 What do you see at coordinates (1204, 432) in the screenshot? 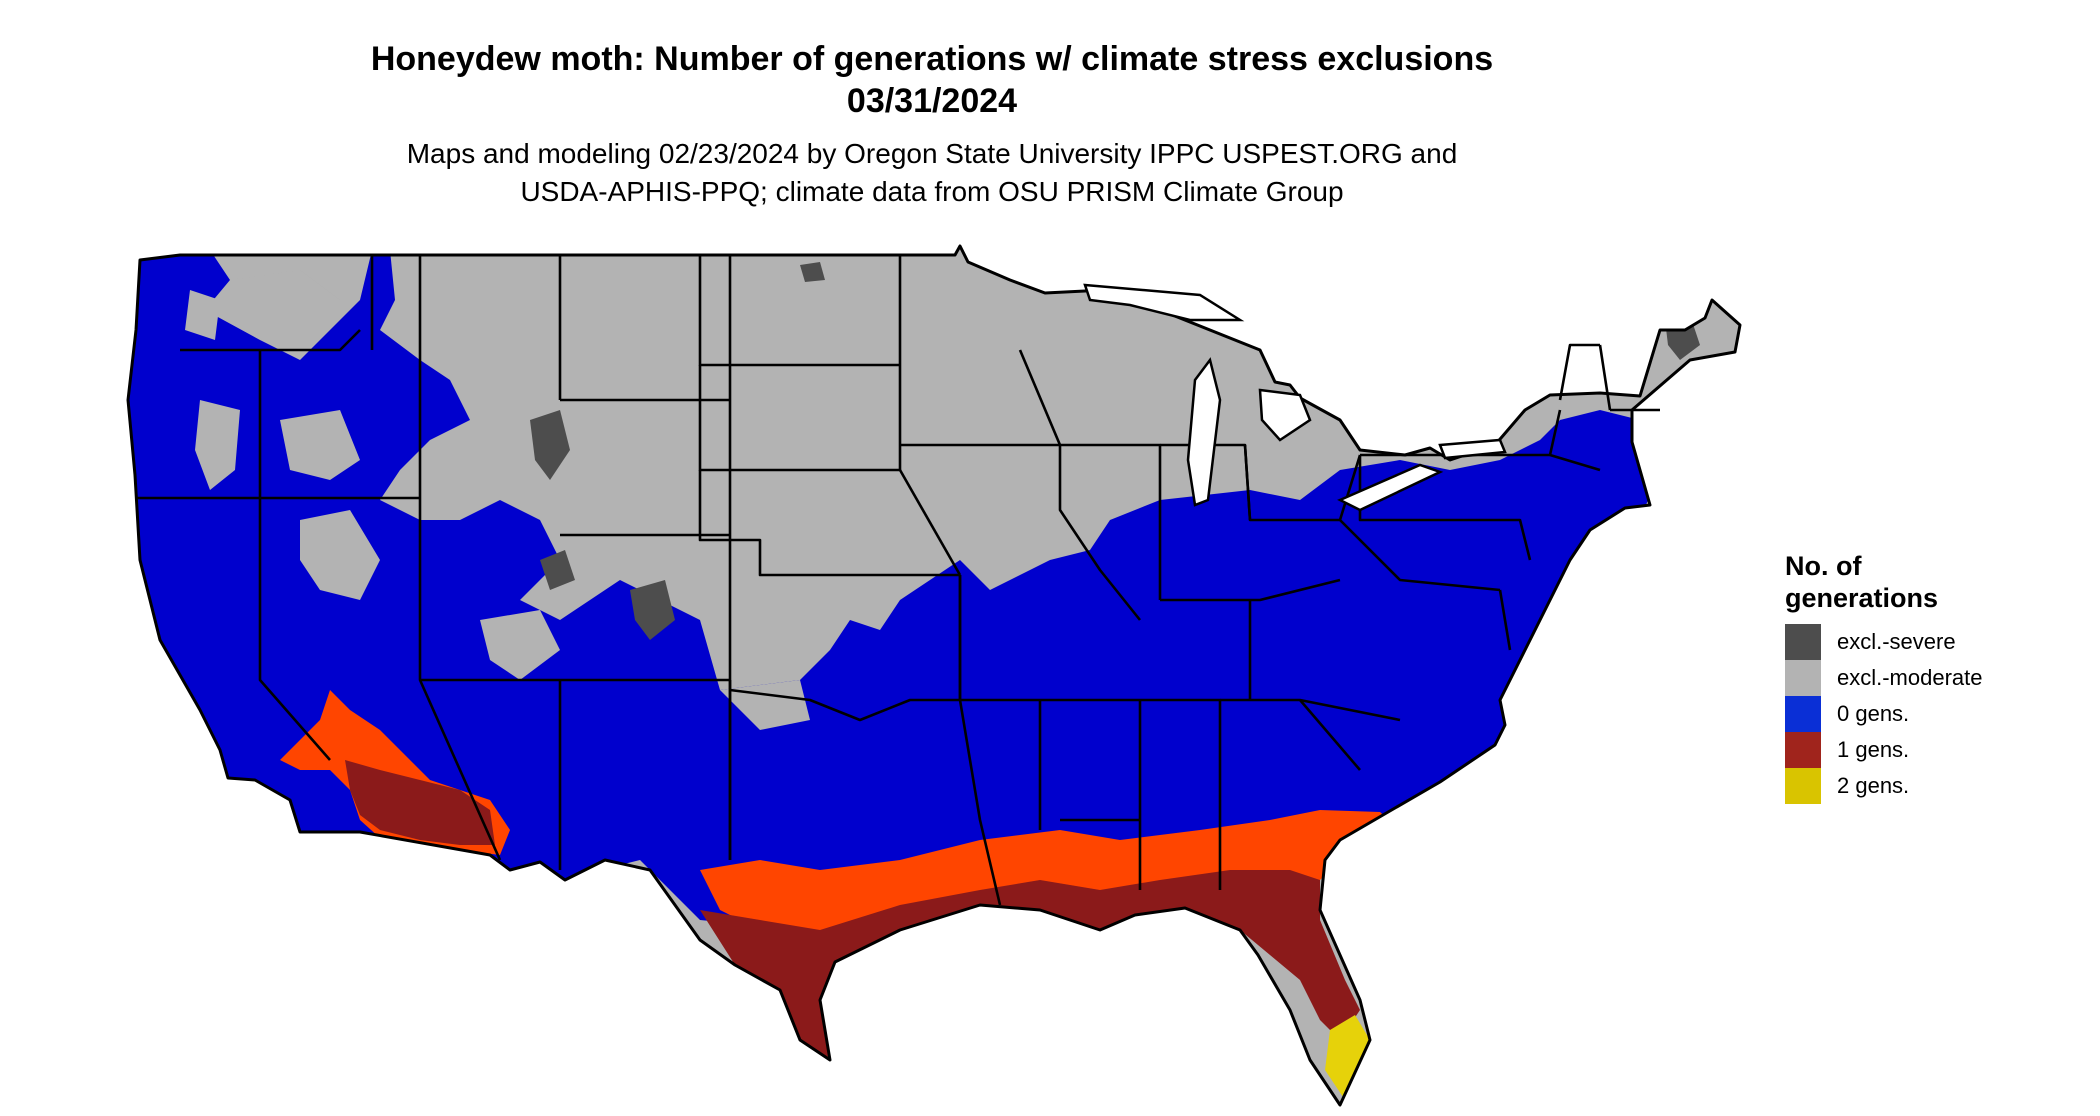
I see `lake-michigan` at bounding box center [1204, 432].